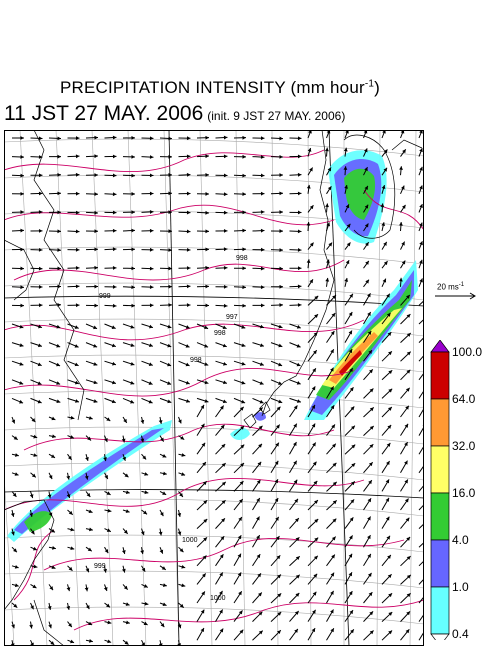 The width and height of the screenshot is (500, 650). I want to click on precipitation-colorbar, so click(440, 490).